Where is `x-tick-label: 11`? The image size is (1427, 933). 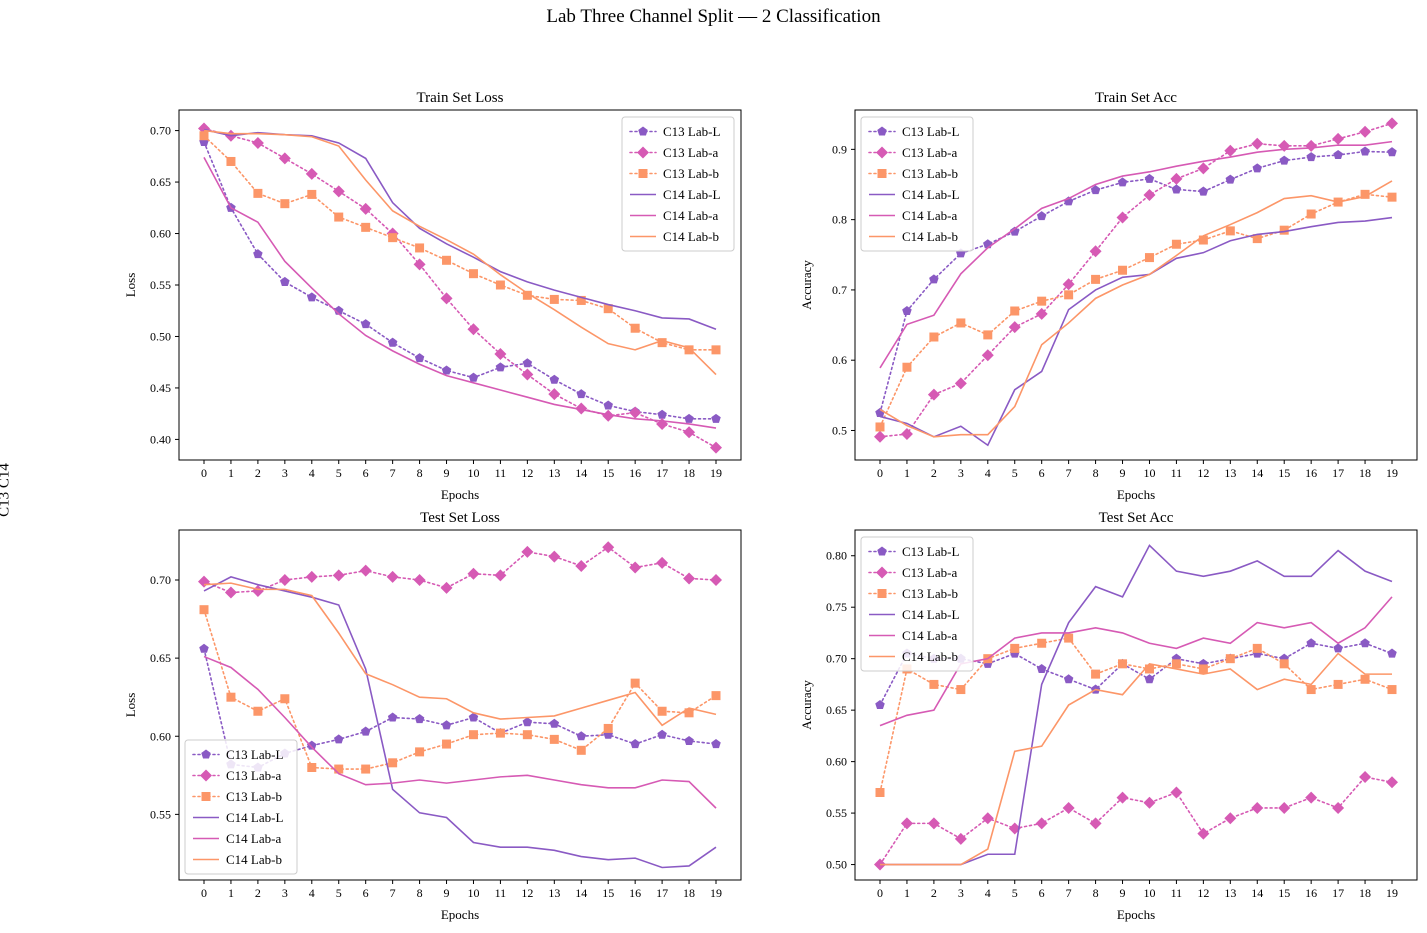 x-tick-label: 11 is located at coordinates (501, 473).